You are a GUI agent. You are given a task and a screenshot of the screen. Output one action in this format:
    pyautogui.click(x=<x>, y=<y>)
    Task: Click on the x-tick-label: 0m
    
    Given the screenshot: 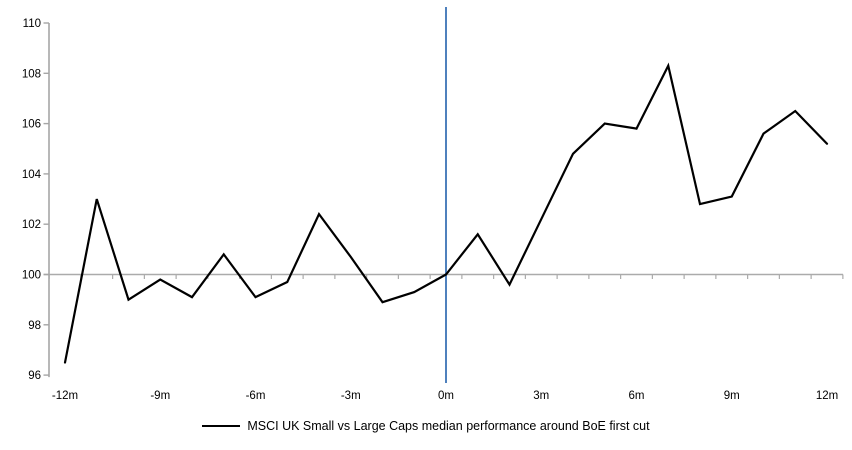 What is the action you would take?
    pyautogui.click(x=446, y=396)
    